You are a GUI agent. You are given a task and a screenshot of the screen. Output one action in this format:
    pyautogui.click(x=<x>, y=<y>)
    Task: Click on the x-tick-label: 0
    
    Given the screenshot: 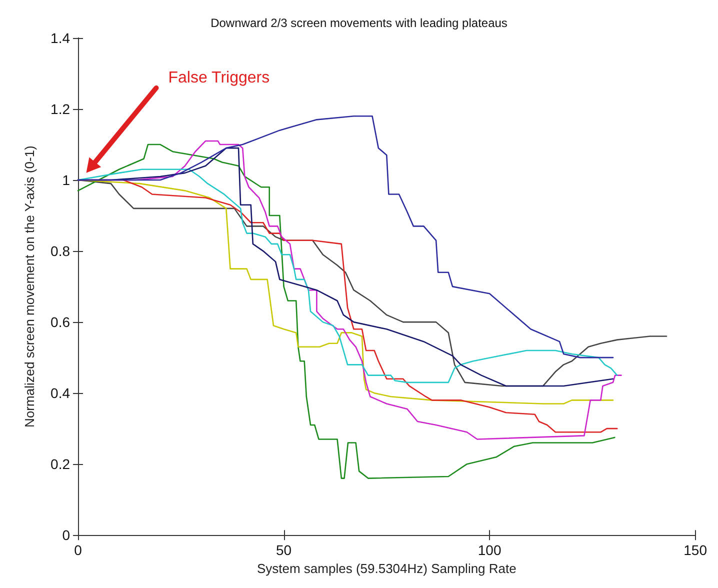 What is the action you would take?
    pyautogui.click(x=78, y=550)
    